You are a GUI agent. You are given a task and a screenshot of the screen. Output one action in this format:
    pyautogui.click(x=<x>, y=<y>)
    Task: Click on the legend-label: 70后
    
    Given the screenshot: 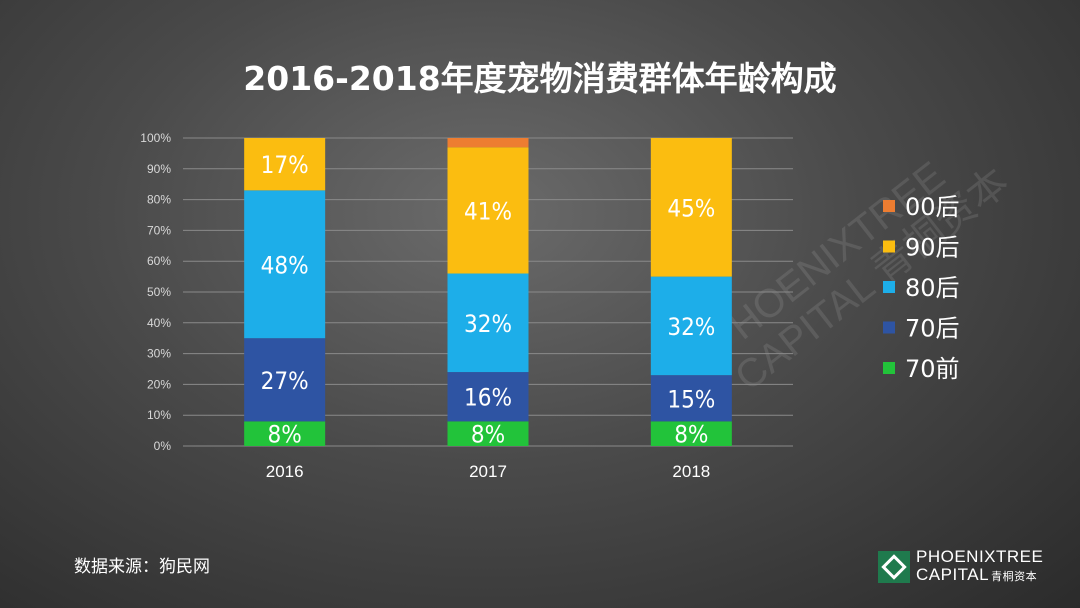 What is the action you would take?
    pyautogui.click(x=932, y=329)
    